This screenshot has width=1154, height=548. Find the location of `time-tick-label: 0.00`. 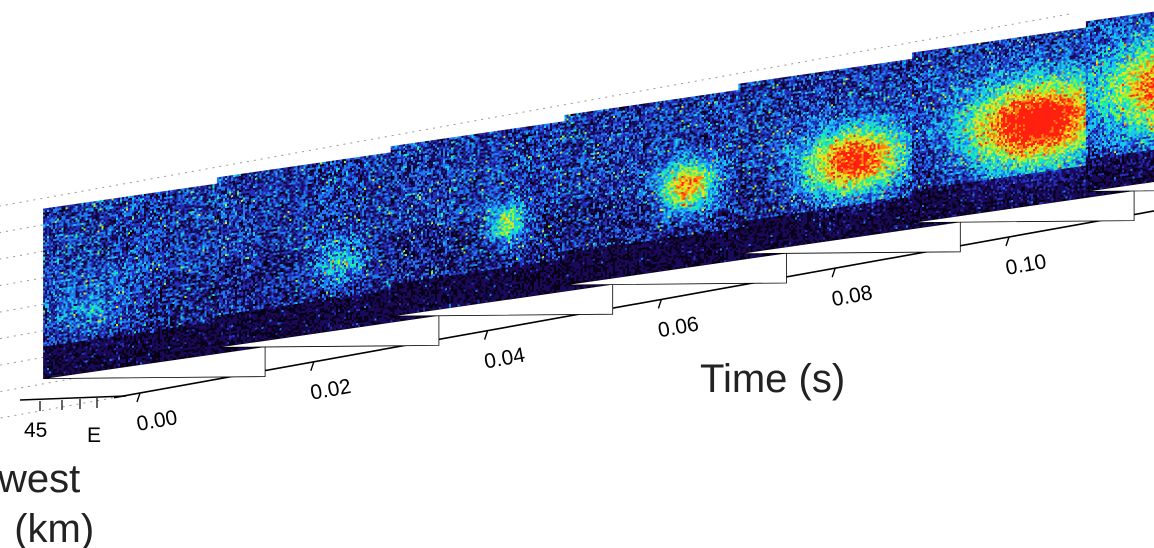

time-tick-label: 0.00 is located at coordinates (157, 421).